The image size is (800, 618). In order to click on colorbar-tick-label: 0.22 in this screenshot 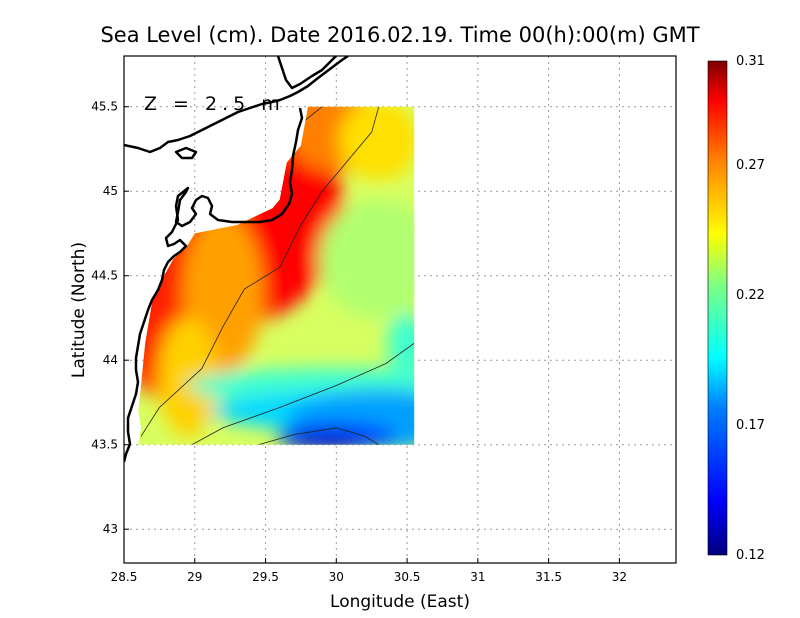, I will do `click(750, 295)`.